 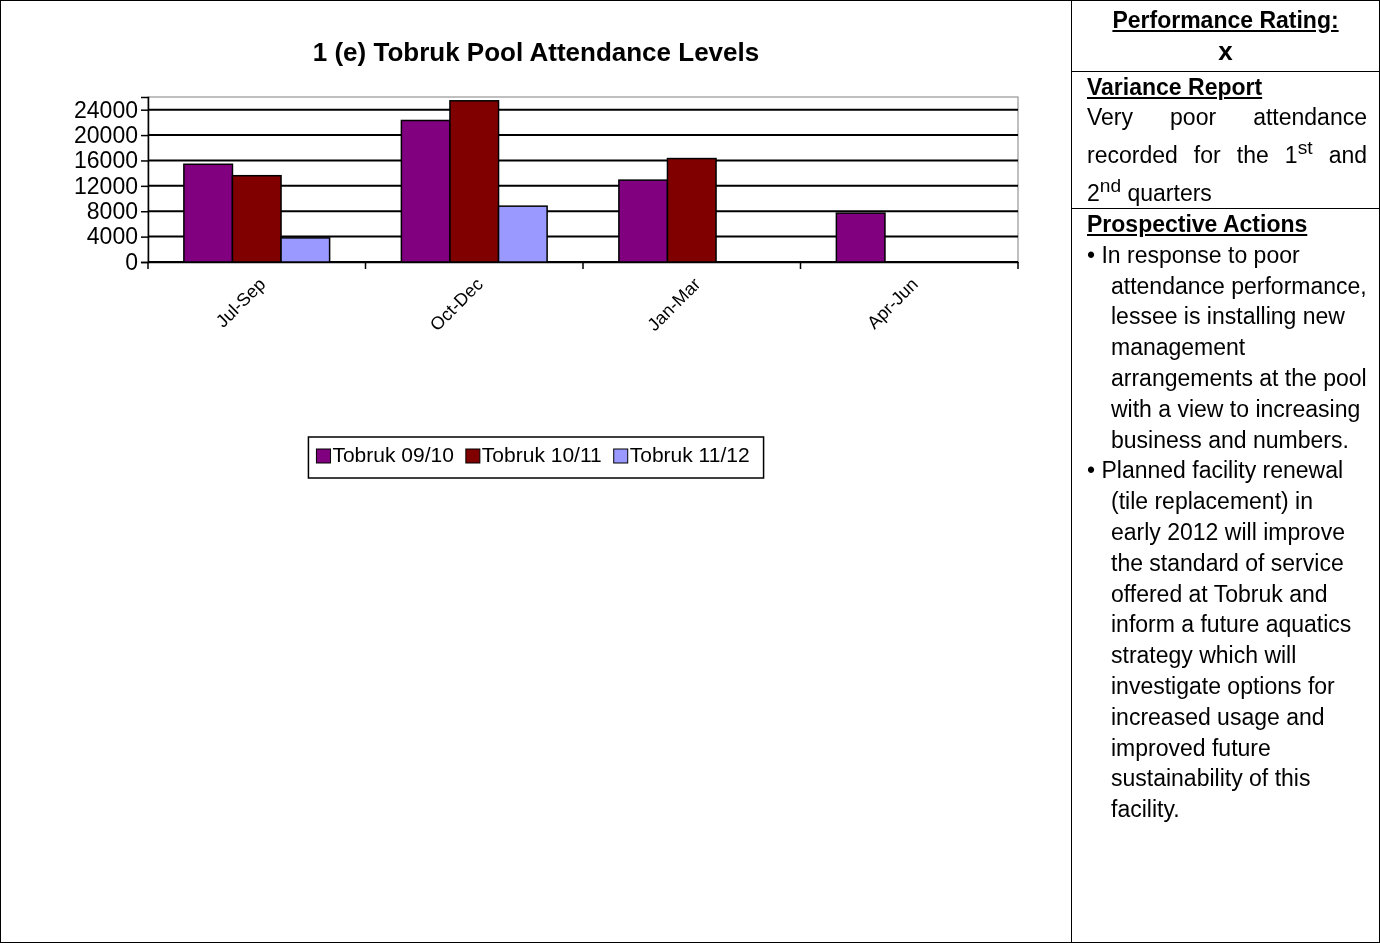 What do you see at coordinates (1227, 347) in the screenshot?
I see `text: • In response to poor attendance performance, lessee is installing new management arrangements at the pool with a view to increasing business and numbers.` at bounding box center [1227, 347].